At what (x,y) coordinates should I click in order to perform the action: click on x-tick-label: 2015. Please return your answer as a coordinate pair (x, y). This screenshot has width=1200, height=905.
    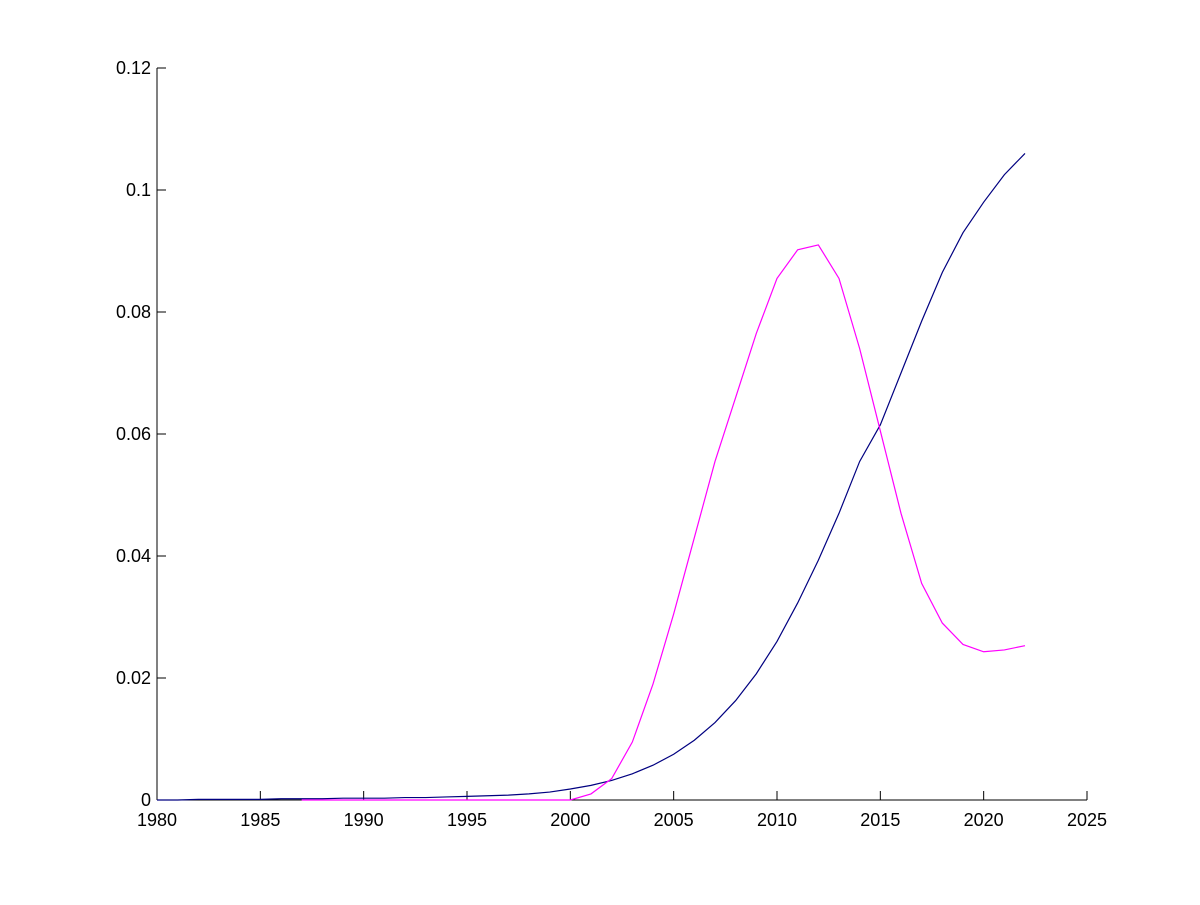
    Looking at the image, I should click on (880, 820).